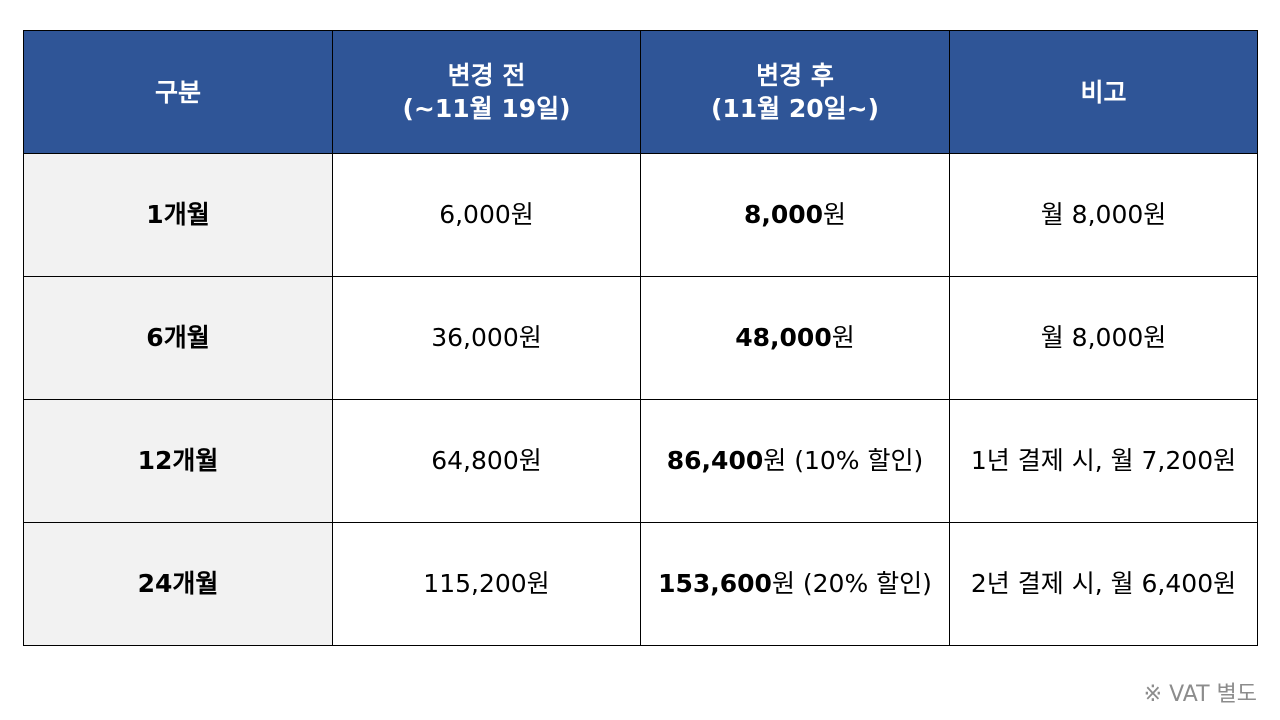  I want to click on price-after-amount: 86,400, so click(715, 460).